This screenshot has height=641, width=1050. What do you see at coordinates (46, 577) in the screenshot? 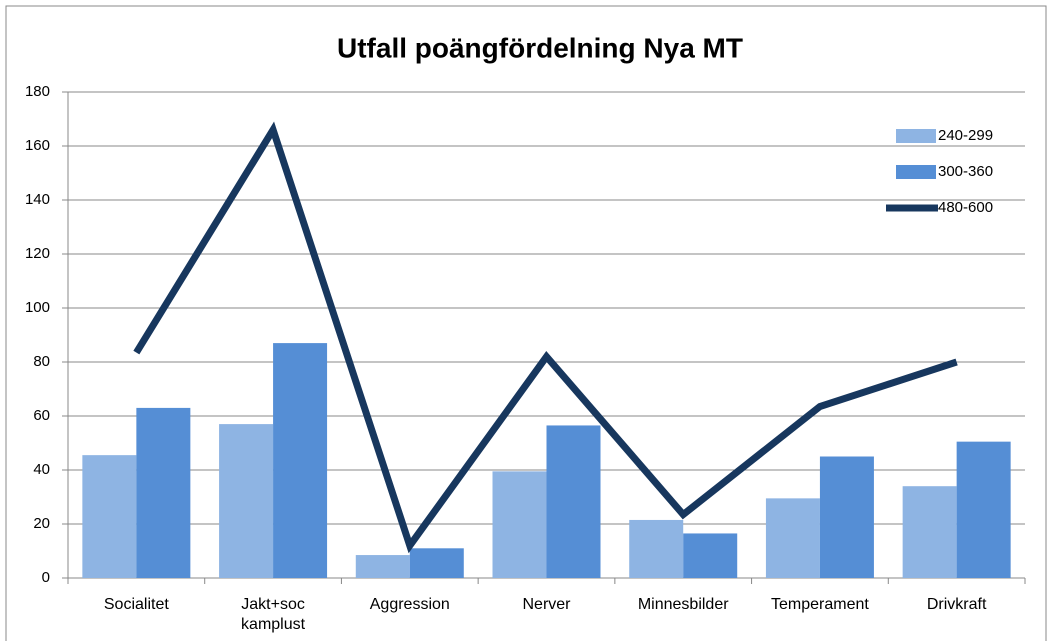
I see `y-tick-label: 0` at bounding box center [46, 577].